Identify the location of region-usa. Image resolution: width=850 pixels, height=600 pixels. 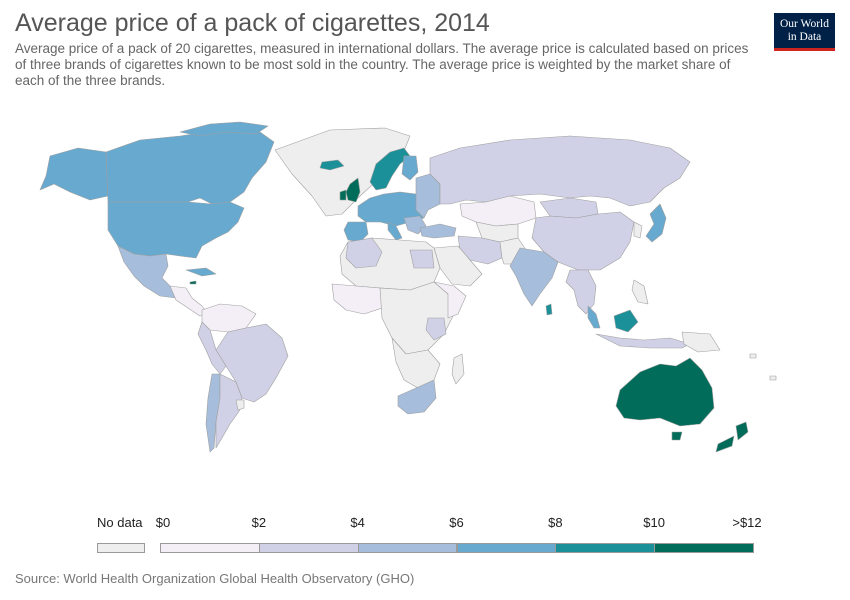
(176, 230).